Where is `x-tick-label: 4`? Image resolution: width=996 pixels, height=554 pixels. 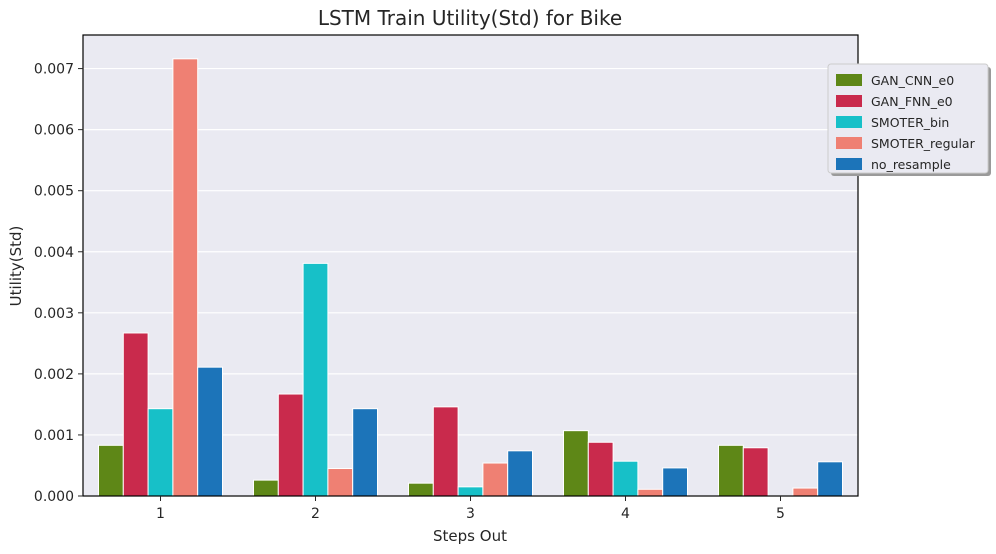 x-tick-label: 4 is located at coordinates (625, 514).